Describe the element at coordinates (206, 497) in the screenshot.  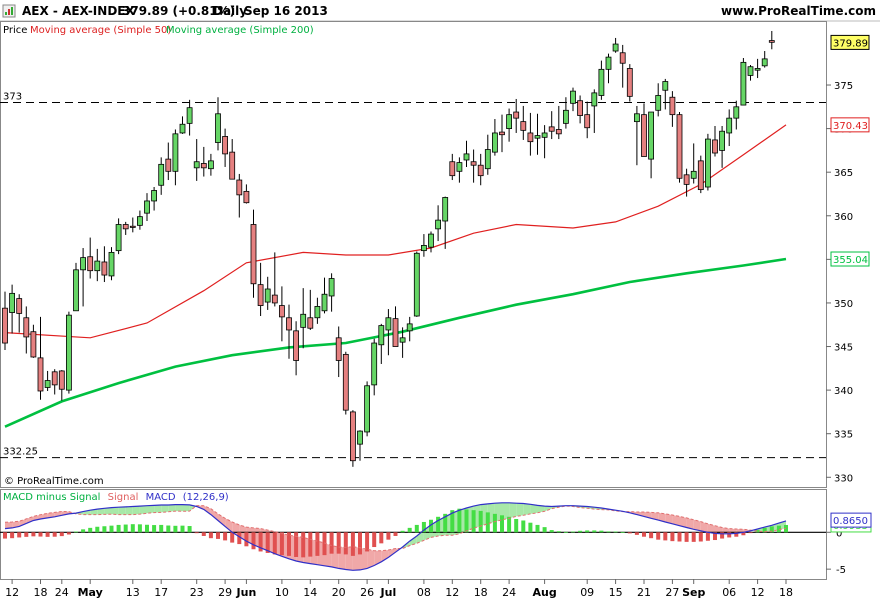
I see `macd-label-params: (12,26,9)` at that location.